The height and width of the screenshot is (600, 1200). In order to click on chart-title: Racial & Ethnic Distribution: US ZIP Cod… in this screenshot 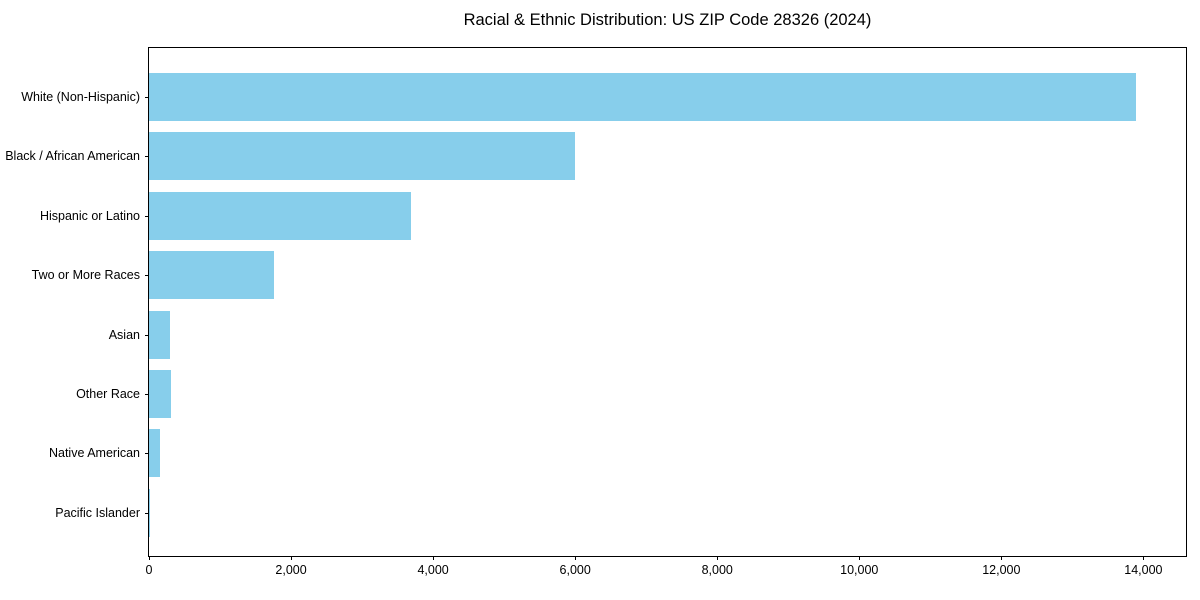, I will do `click(667, 20)`.